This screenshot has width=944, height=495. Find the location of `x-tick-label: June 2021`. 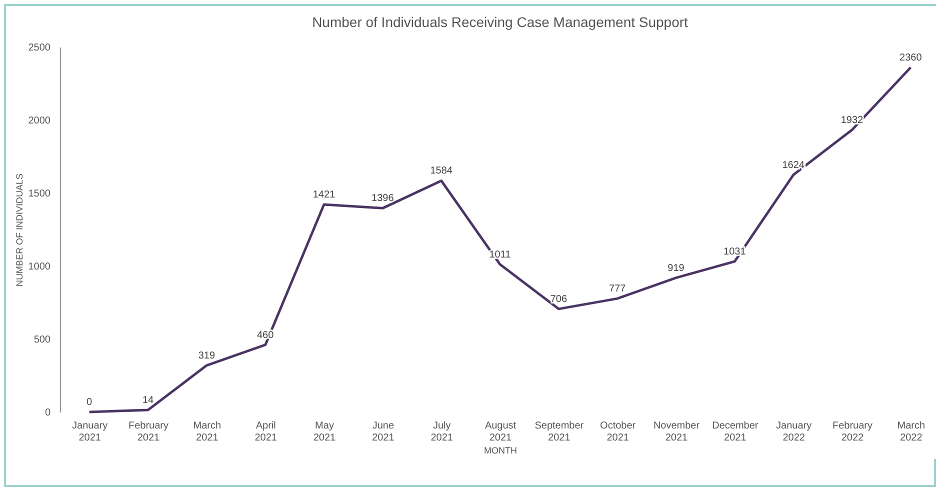

x-tick-label: June 2021 is located at coordinates (383, 432).